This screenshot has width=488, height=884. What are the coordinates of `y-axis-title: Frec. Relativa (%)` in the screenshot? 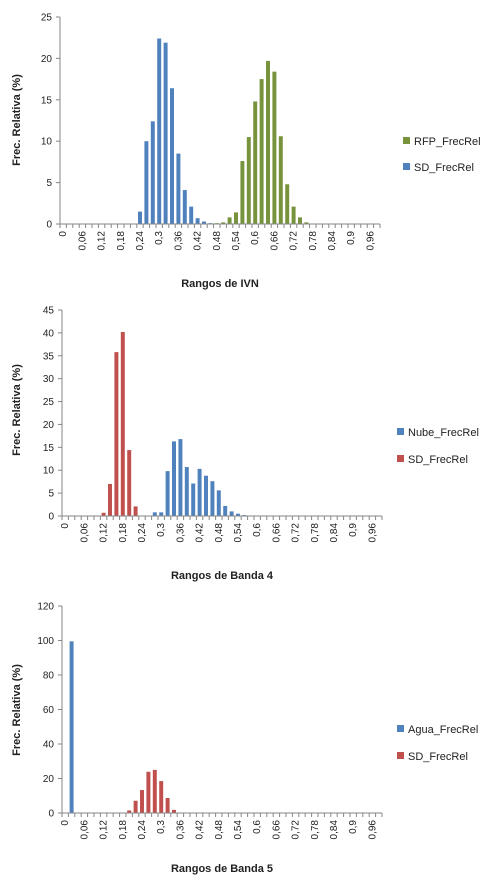 It's located at (17, 710).